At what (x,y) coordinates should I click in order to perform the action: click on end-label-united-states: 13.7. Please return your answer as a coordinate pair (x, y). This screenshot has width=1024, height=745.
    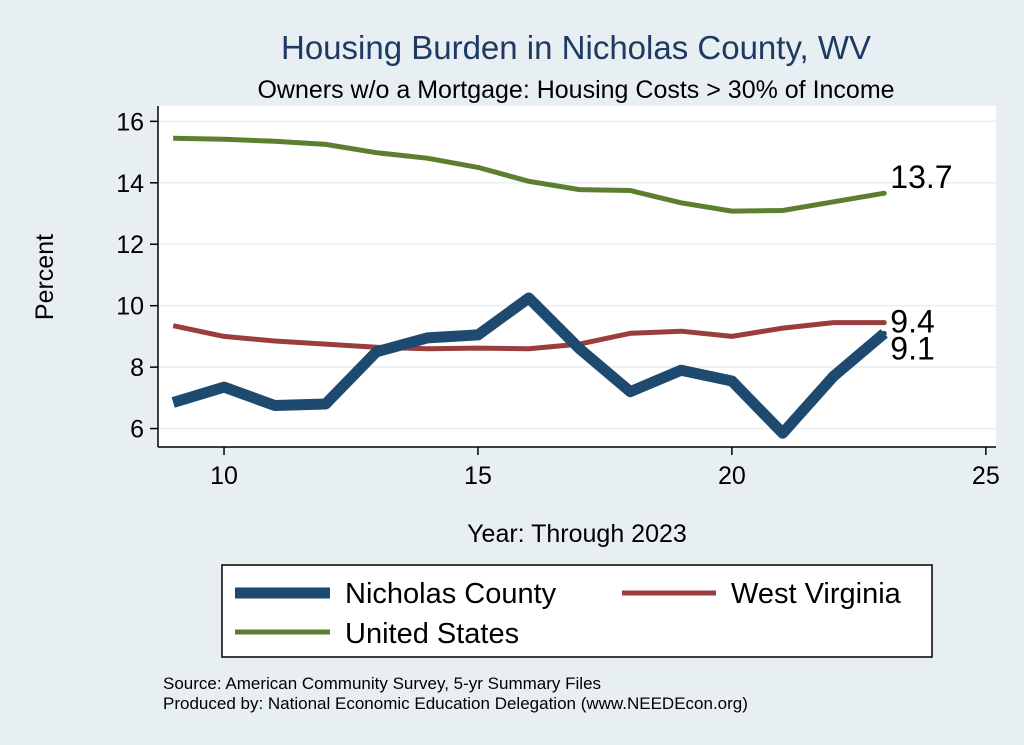
    Looking at the image, I should click on (921, 177).